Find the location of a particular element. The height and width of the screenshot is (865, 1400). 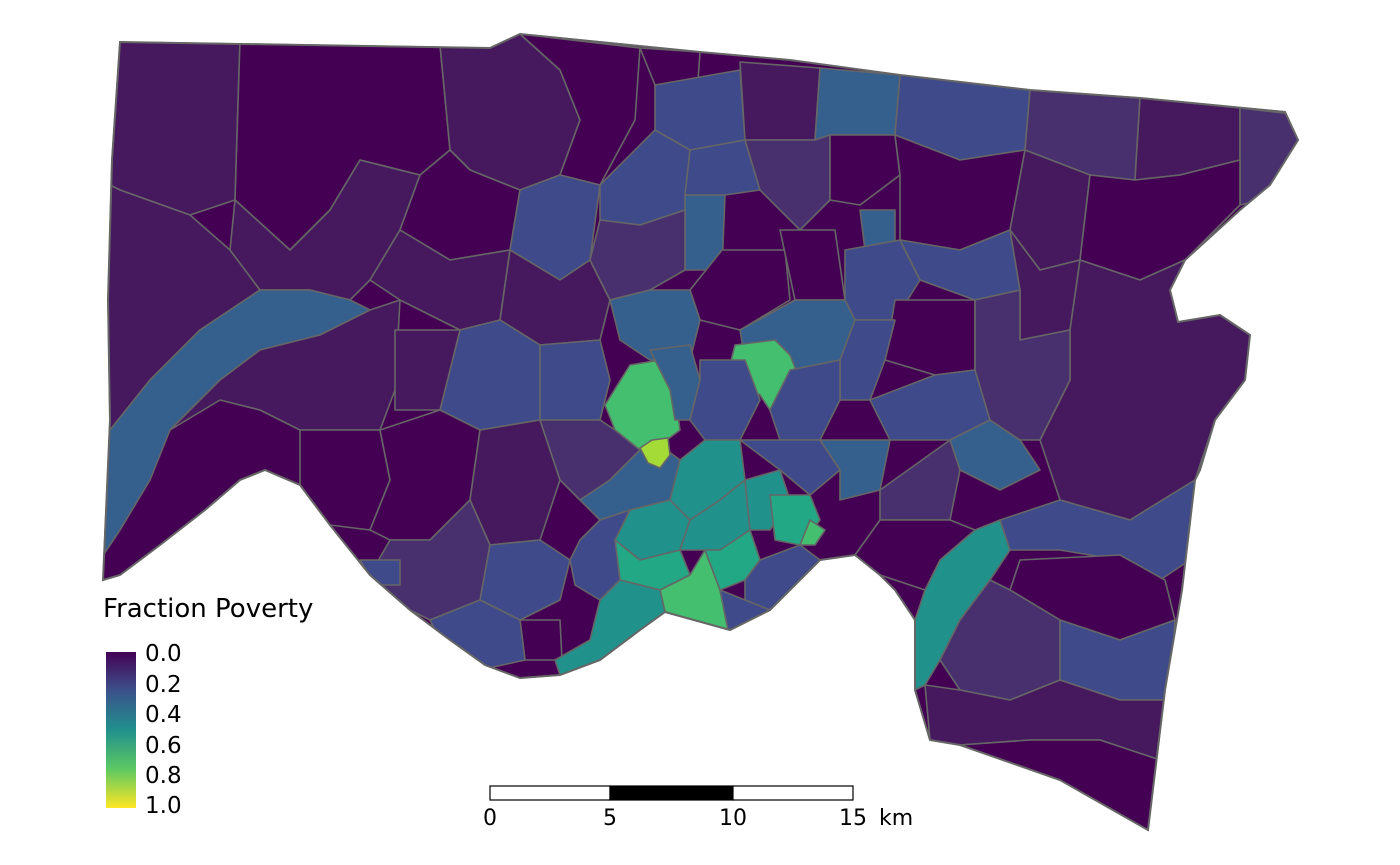

scale-unit: km is located at coordinates (896, 818).